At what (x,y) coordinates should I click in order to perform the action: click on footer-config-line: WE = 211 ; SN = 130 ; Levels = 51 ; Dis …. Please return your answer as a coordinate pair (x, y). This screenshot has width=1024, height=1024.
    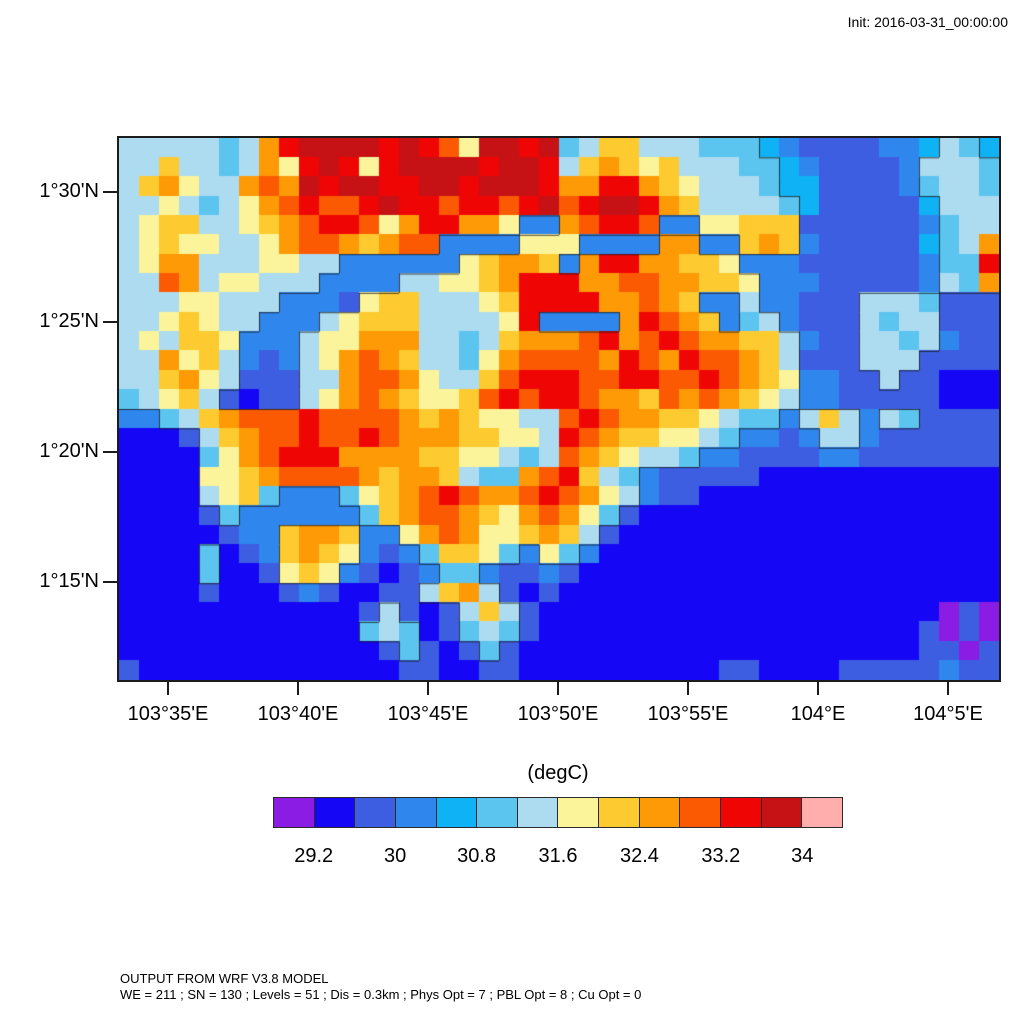
    Looking at the image, I should click on (381, 994).